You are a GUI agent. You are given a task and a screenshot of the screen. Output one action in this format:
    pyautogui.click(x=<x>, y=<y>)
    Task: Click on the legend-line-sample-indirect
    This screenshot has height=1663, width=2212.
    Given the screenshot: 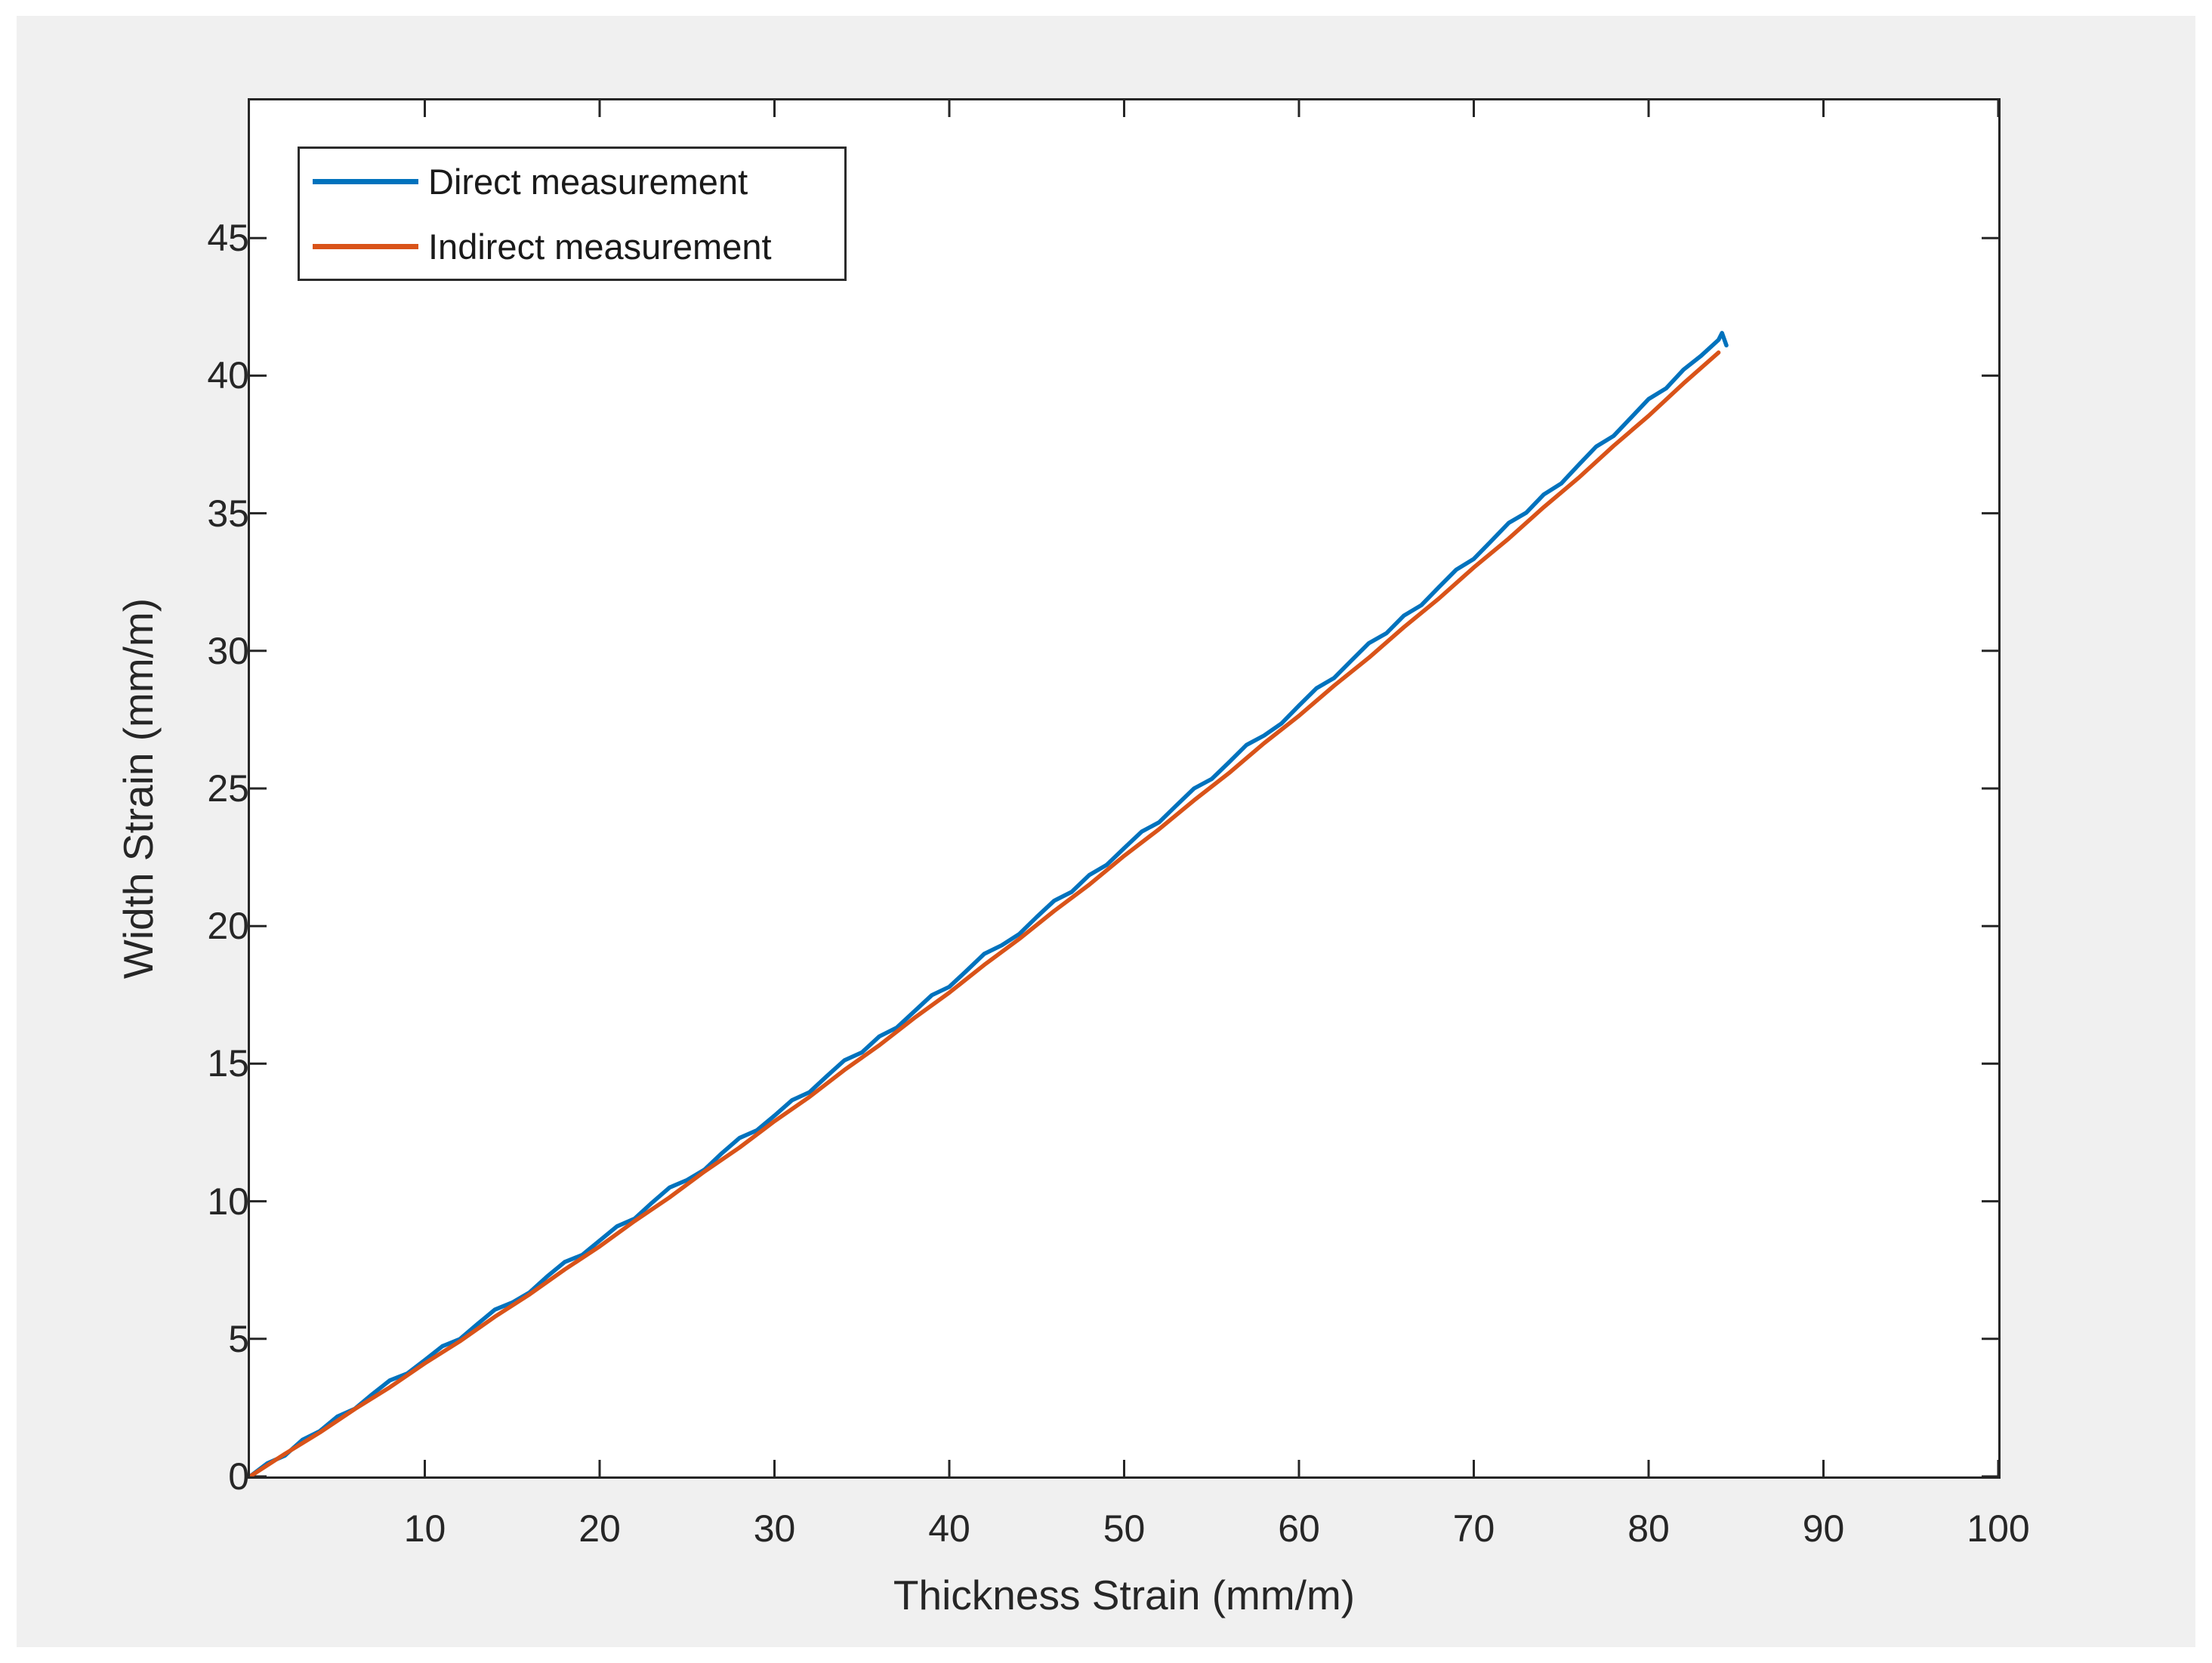 What is the action you would take?
    pyautogui.click(x=365, y=246)
    